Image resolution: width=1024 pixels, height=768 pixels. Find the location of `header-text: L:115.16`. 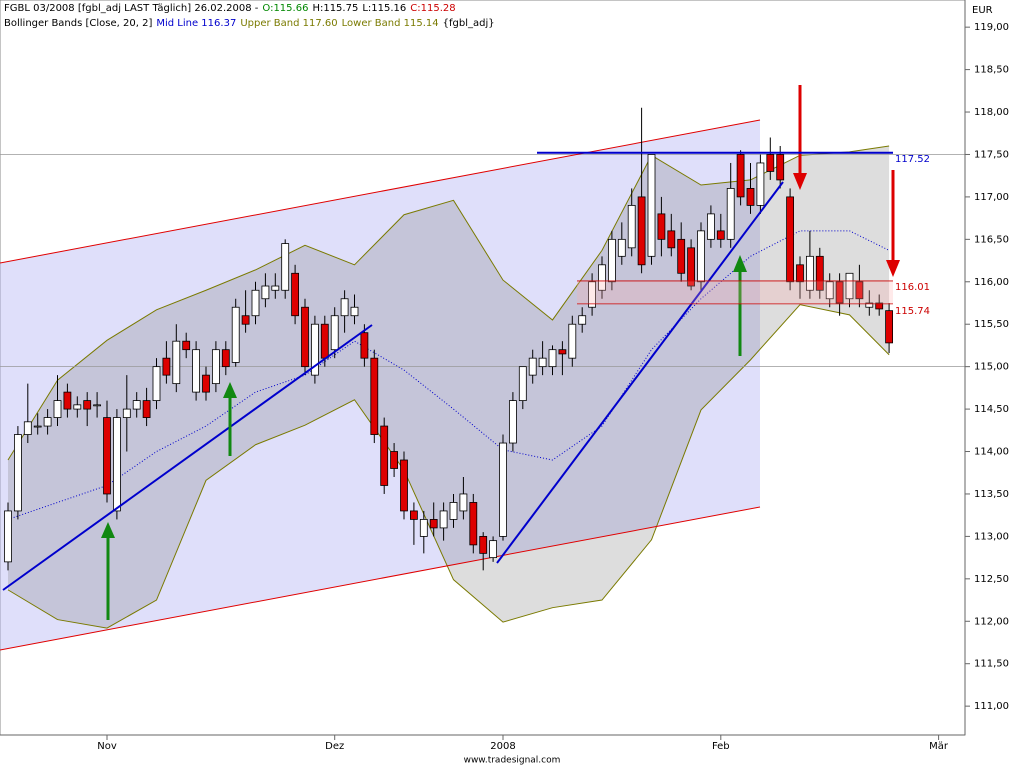

header-text: L:115.16 is located at coordinates (384, 8).